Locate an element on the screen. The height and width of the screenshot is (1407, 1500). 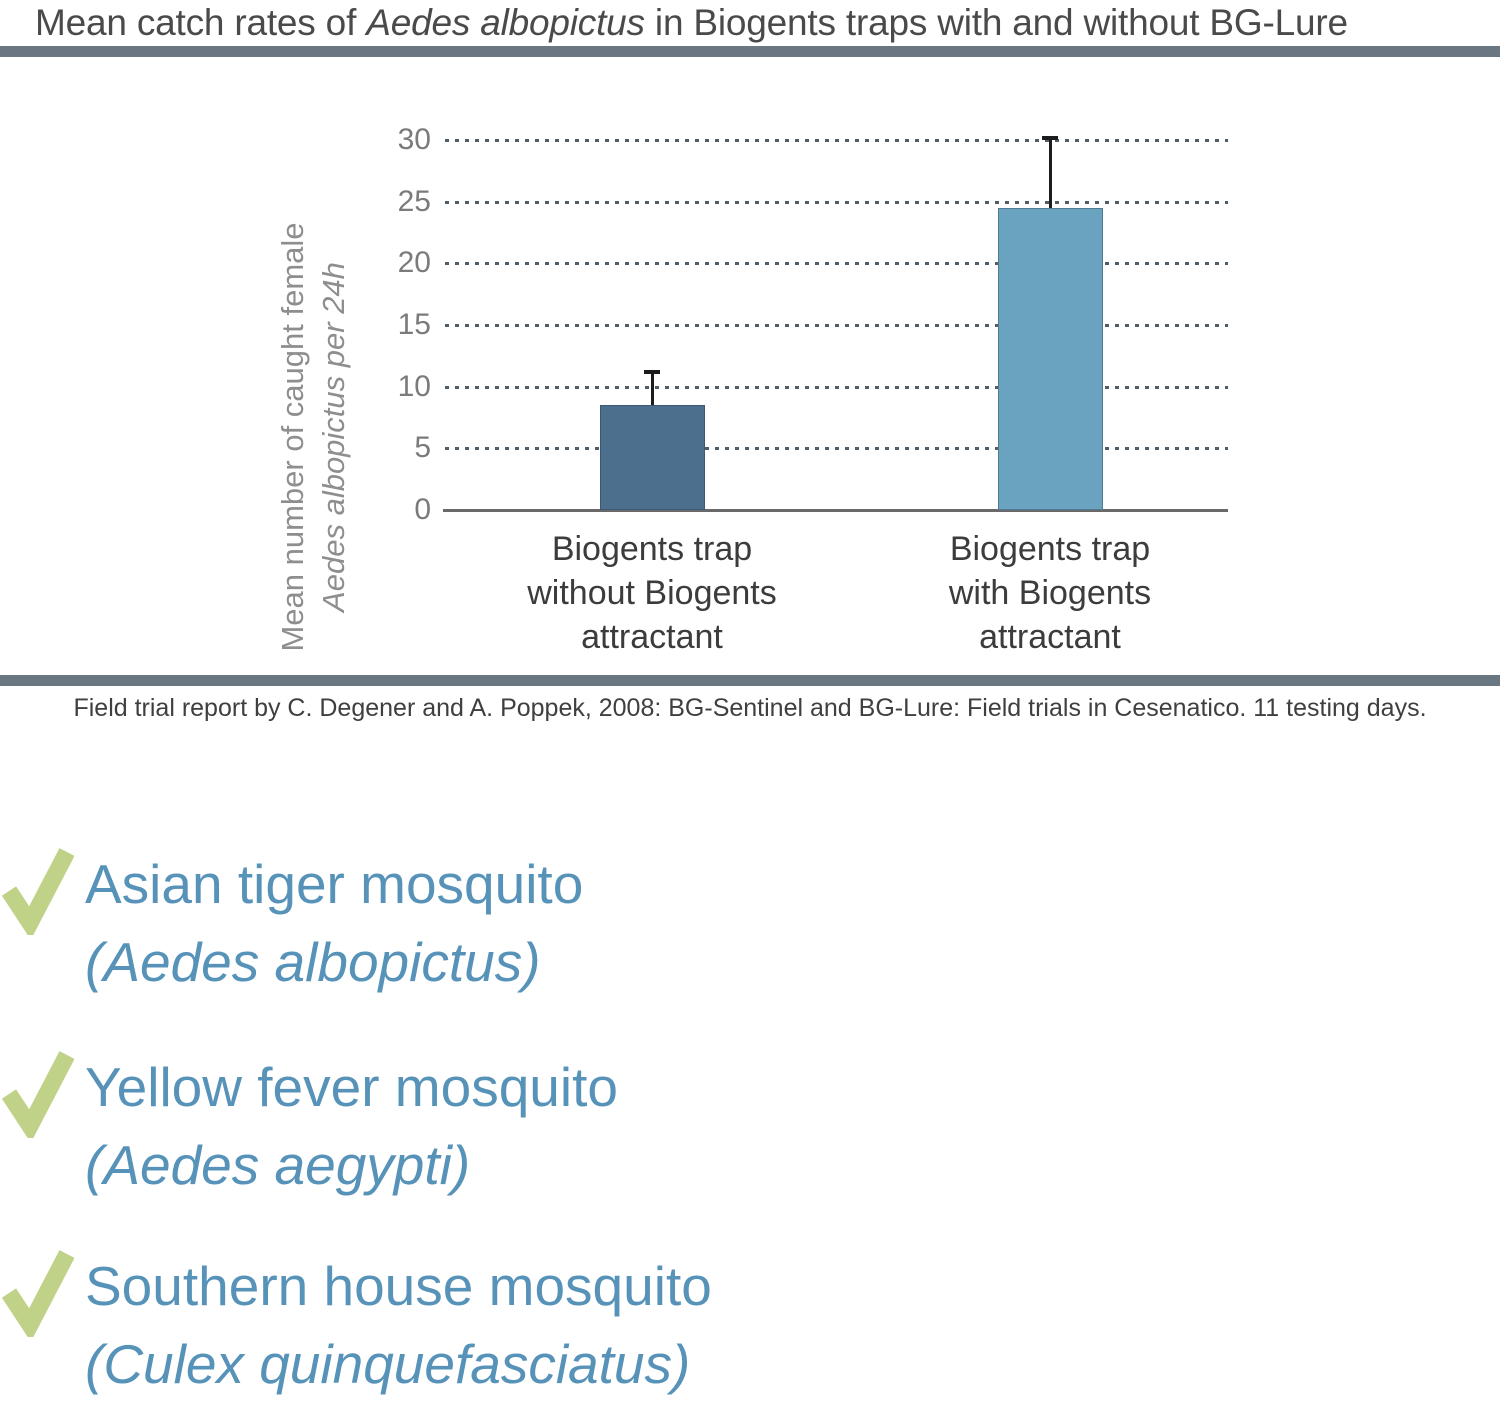
checklist-item-1: Asian tiger mosquito (Aedes albopictus) is located at coordinates (450, 925).